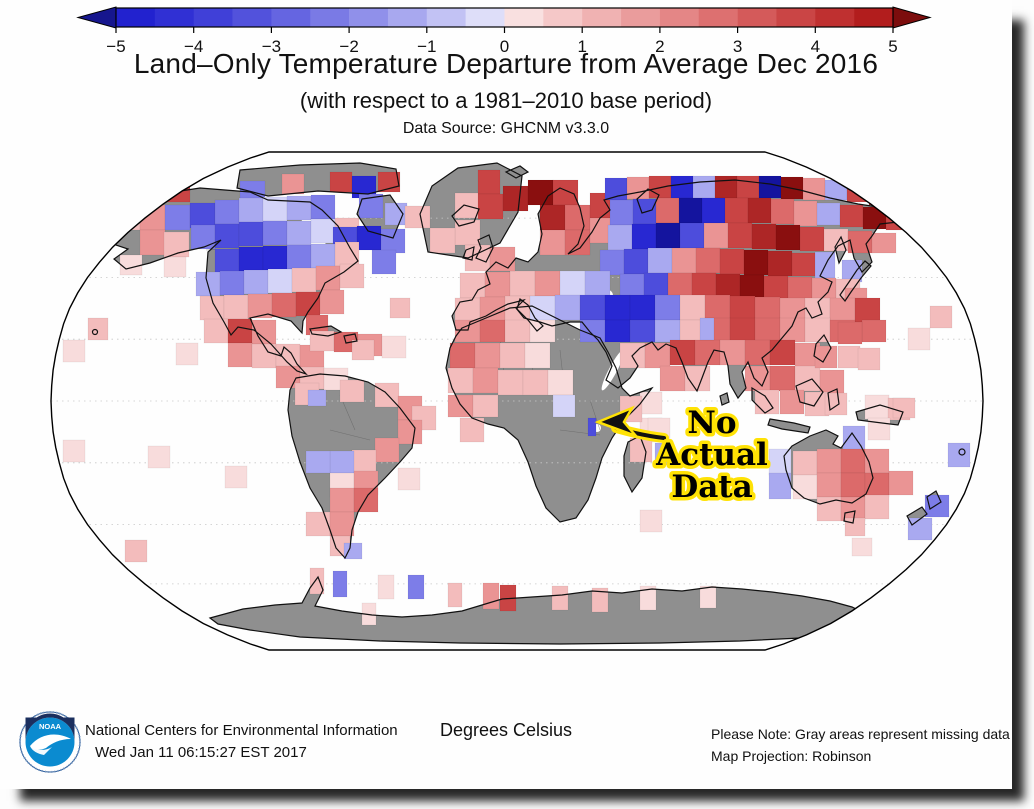 This screenshot has height=809, width=1034. Describe the element at coordinates (581, 46) in the screenshot. I see `colorbar-tick-label: 1` at that location.